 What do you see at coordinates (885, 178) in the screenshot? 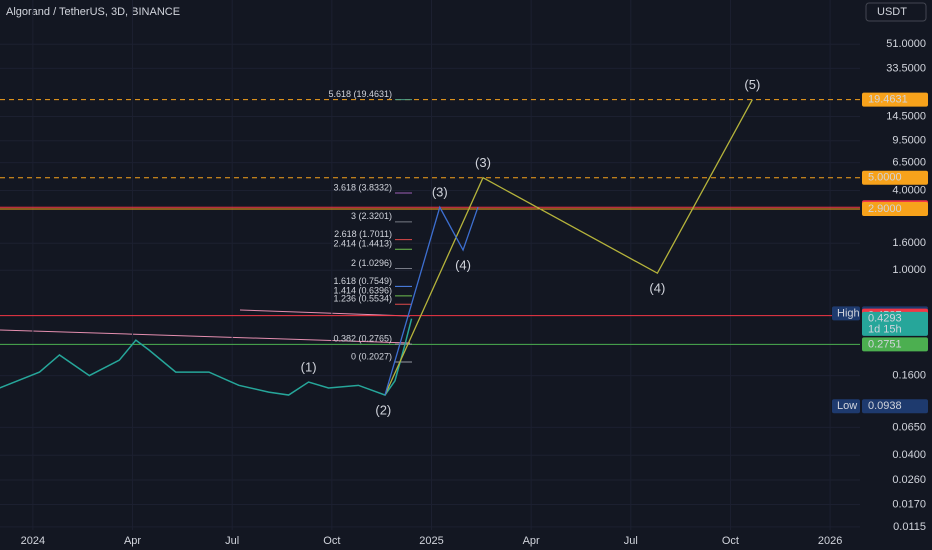
I see `price-tag-label: 5.0000` at bounding box center [885, 178].